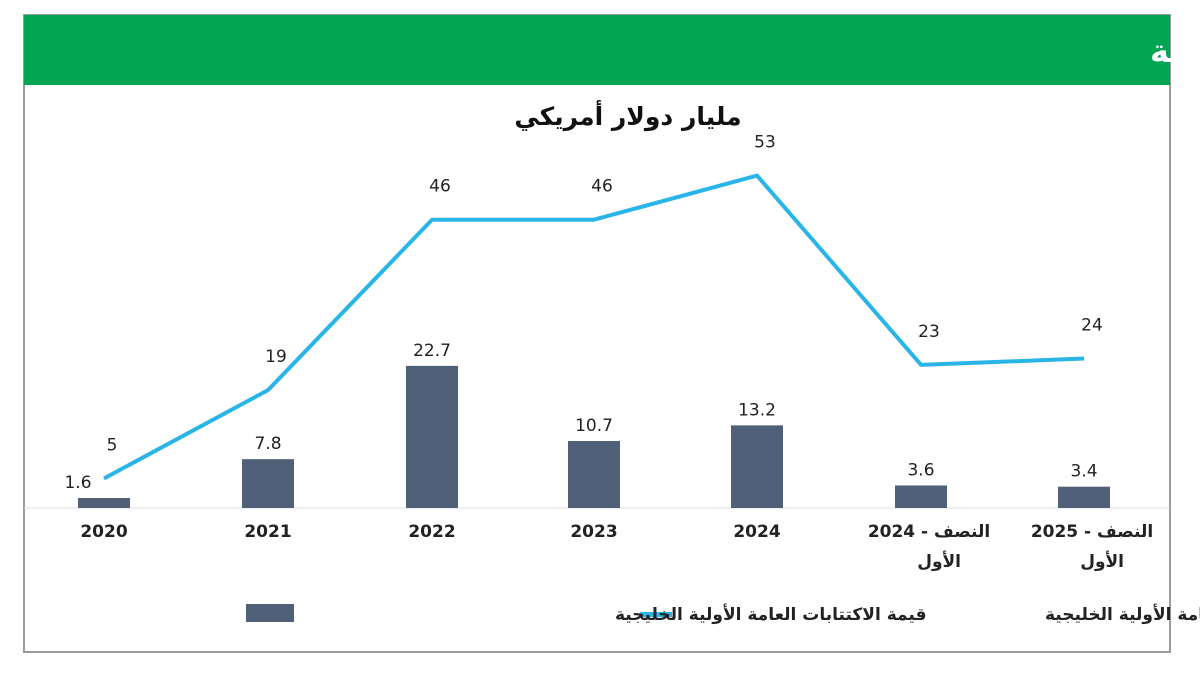 The image size is (1200, 674). Describe the element at coordinates (431, 532) in the screenshot. I see `category-label: 2022` at that location.